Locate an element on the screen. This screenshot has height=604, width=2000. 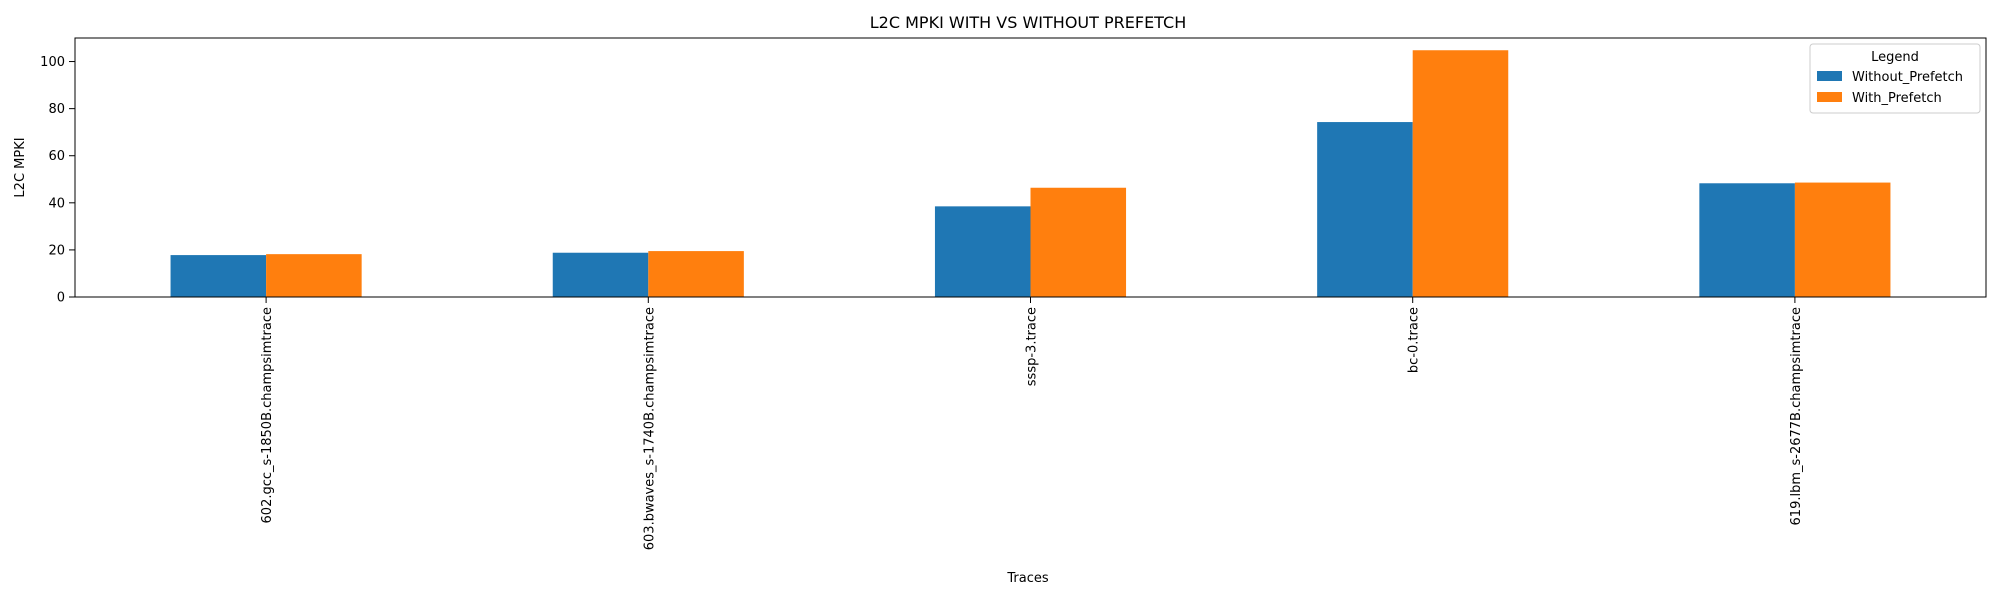
x-tick-label: sssp-3.trace is located at coordinates (1032, 346).